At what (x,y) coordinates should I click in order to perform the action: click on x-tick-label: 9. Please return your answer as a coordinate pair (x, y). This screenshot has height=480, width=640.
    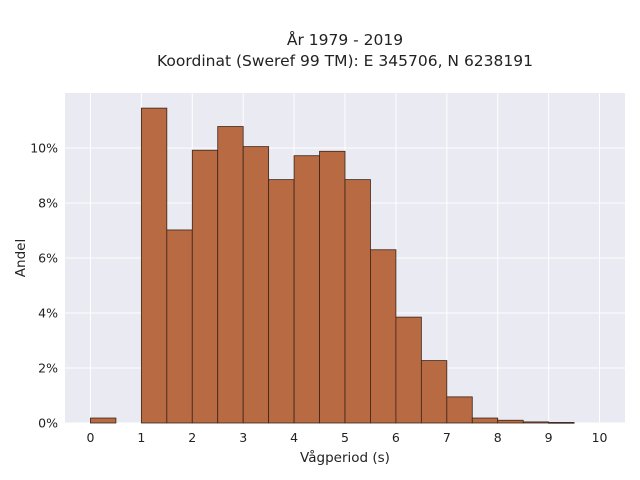
    Looking at the image, I should click on (549, 437).